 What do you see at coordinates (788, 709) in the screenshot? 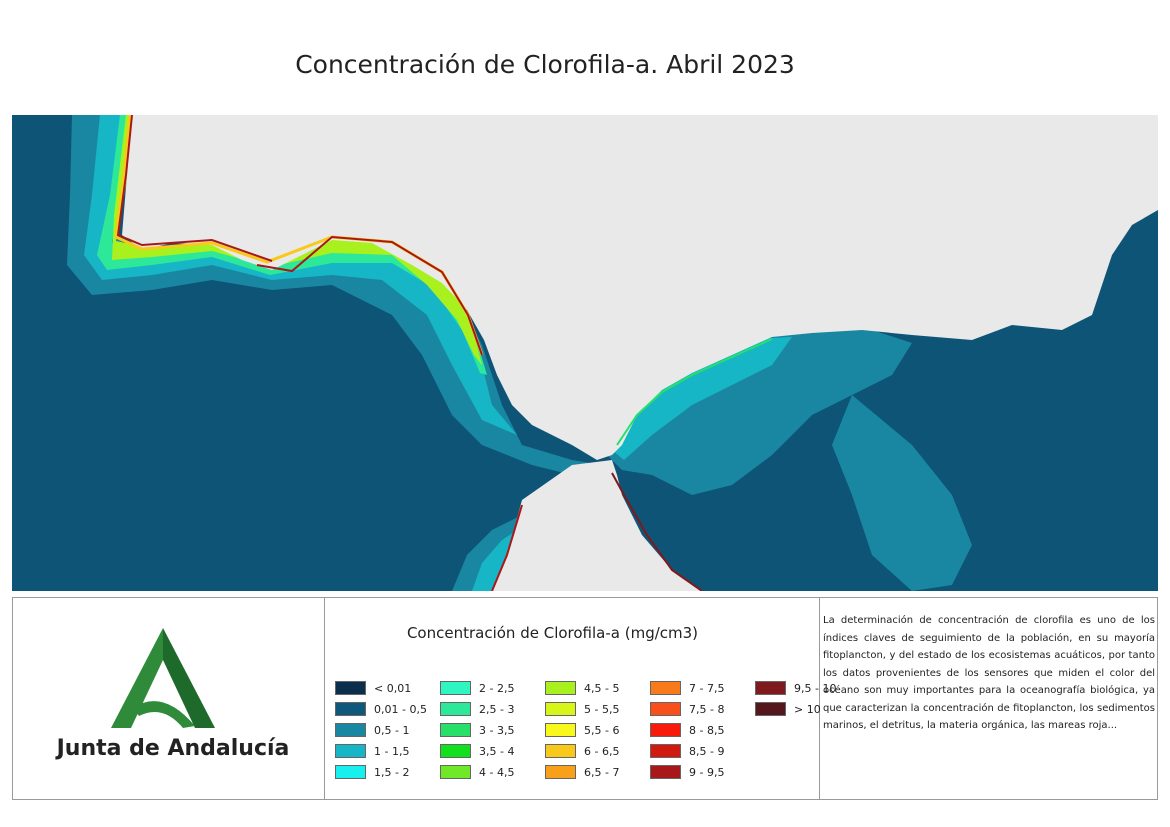
I see `legend-item: > 10` at bounding box center [788, 709].